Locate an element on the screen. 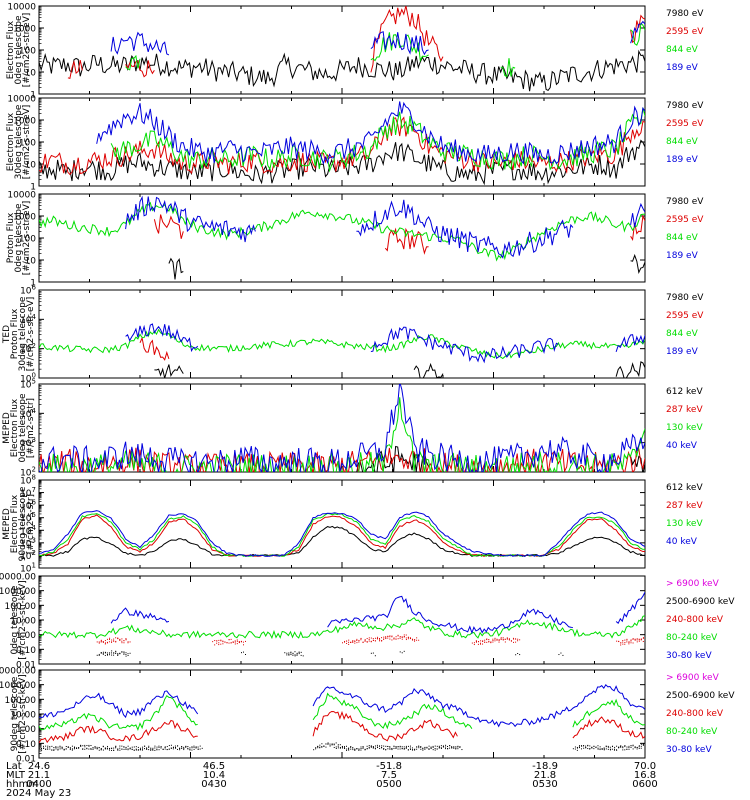  y-tick-label: 10000.00 is located at coordinates (18, 578).